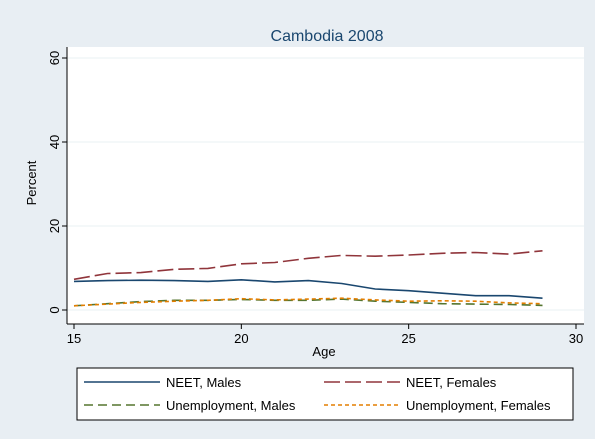 The width and height of the screenshot is (595, 439). I want to click on y-tick-label-2: 40, so click(54, 142).